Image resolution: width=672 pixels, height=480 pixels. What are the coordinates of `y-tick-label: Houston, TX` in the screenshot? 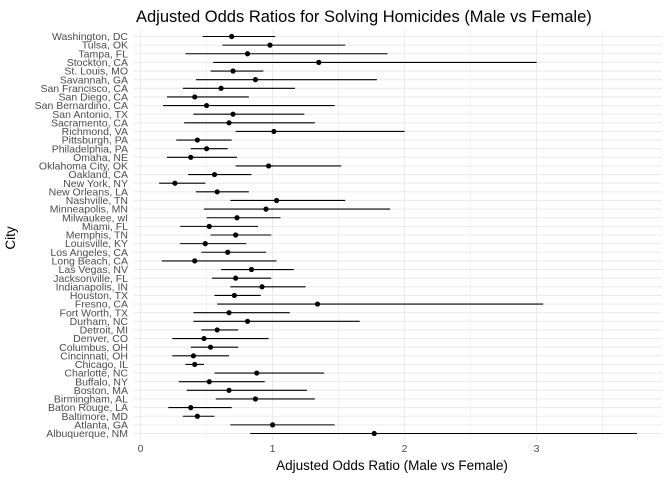 It's located at (99, 296).